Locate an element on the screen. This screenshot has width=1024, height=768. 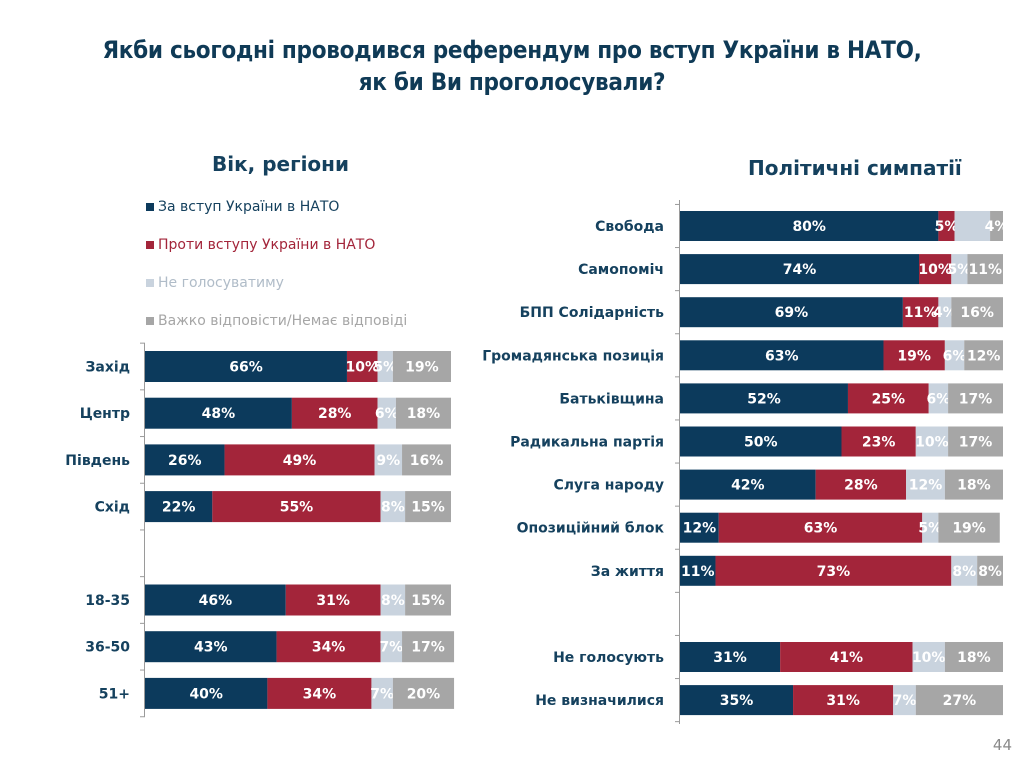
title-line-2: як би Ви проголосували? is located at coordinates (512, 82).